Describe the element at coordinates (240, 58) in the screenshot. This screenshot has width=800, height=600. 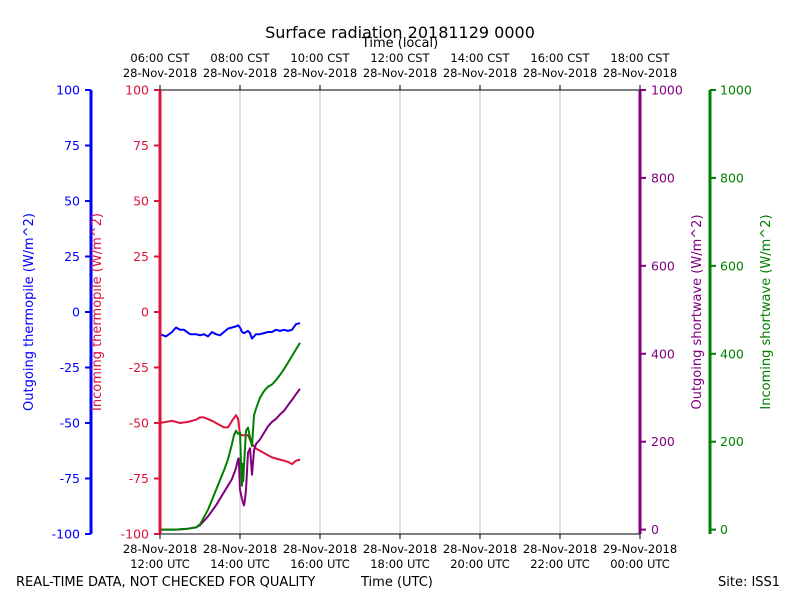
I see `x-tick-label-local-time: 08:00 CST` at that location.